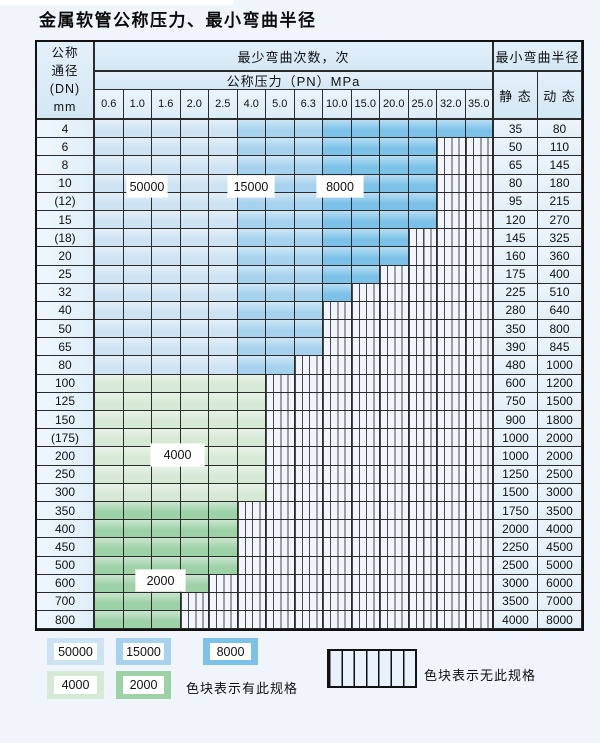 Image resolution: width=600 pixels, height=743 pixels. What do you see at coordinates (560, 547) in the screenshot?
I see `dynamic-value-cell: 4500` at bounding box center [560, 547].